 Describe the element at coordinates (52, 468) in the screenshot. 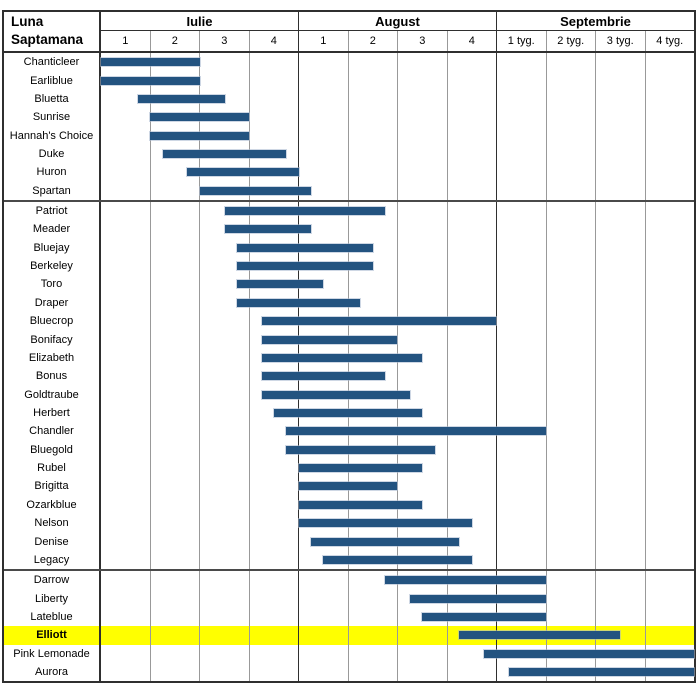

I see `variety-label: Rubel` at that location.